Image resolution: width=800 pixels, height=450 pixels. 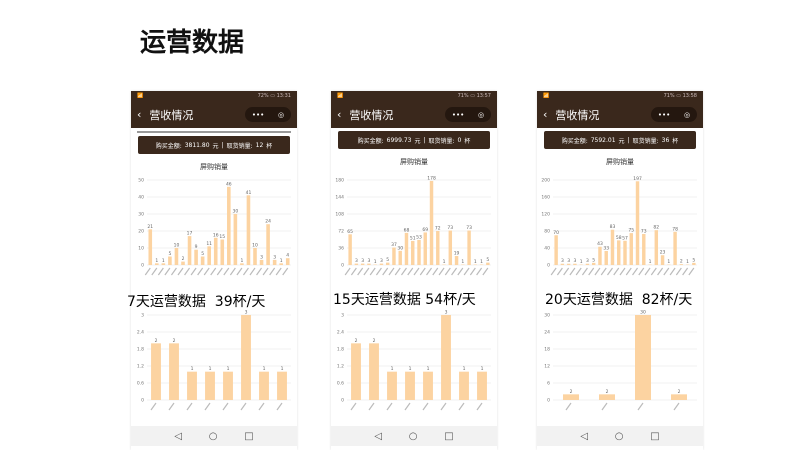 I want to click on status-bar: 📶 71% ▭ 13:57, so click(x=414, y=96).